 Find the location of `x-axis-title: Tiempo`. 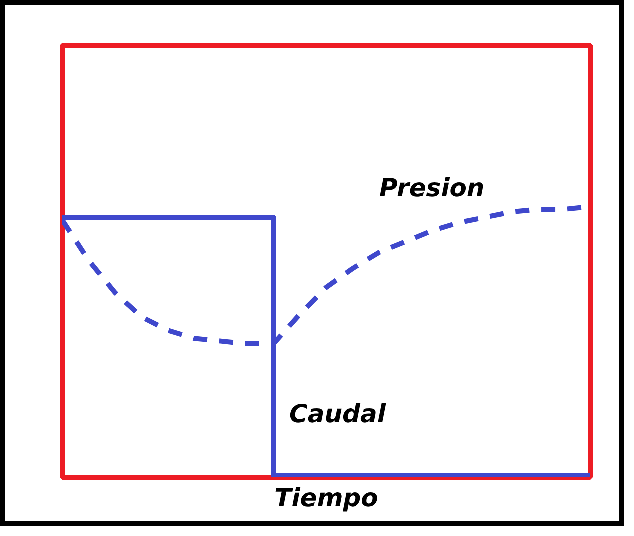

x-axis-title: Tiempo is located at coordinates (326, 498).